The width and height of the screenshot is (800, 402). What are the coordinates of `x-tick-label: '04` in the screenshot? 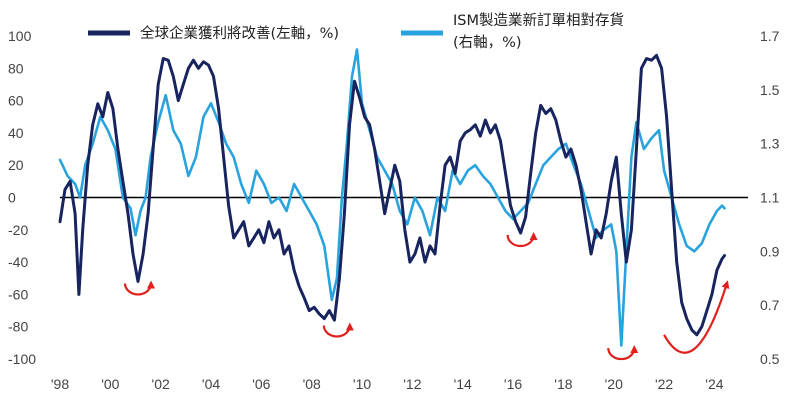 It's located at (211, 384).